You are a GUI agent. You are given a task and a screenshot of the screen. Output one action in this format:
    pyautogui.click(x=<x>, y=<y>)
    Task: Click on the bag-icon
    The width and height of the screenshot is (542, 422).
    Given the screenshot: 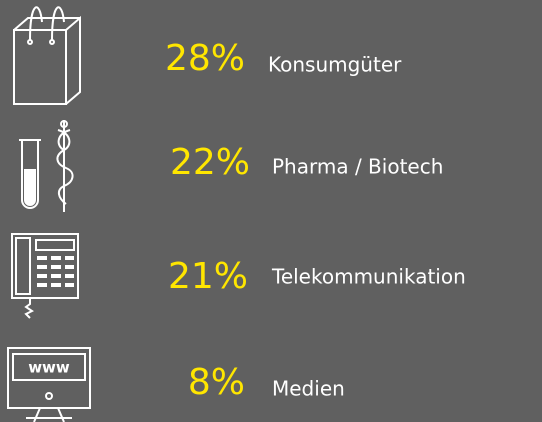 What is the action you would take?
    pyautogui.click(x=47, y=55)
    